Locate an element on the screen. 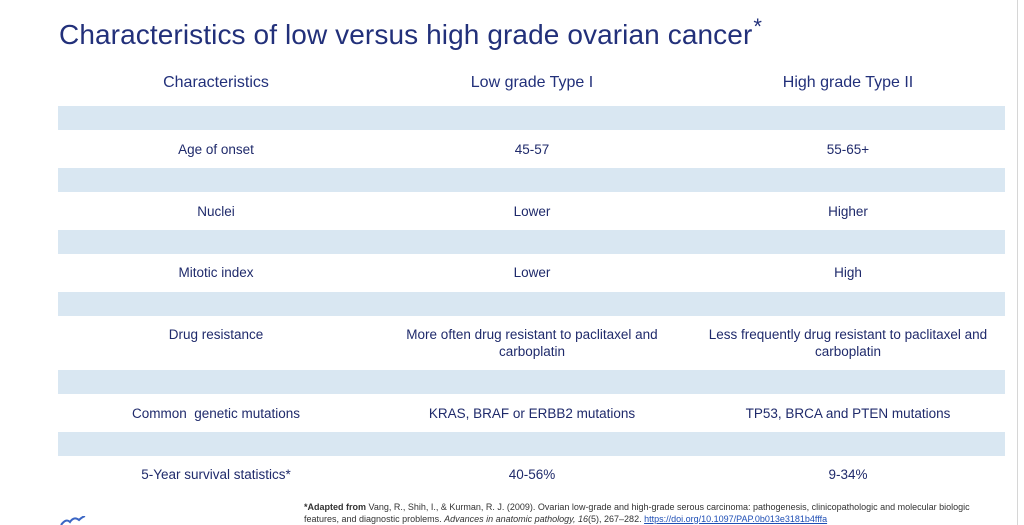 The image size is (1024, 525). cell-low-grade: 40-56% is located at coordinates (532, 474).